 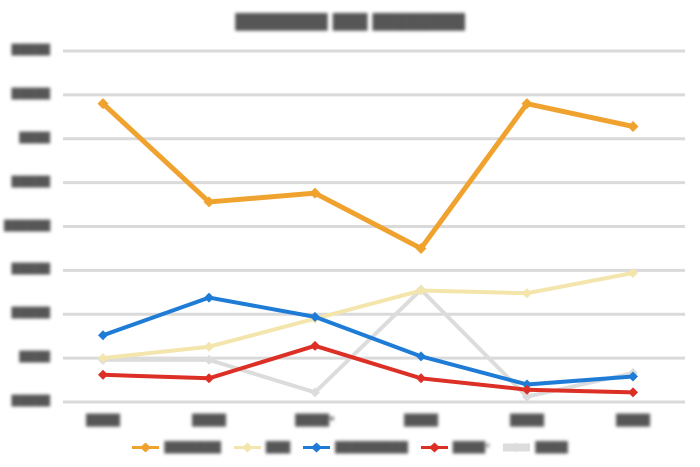 I want to click on legend-item: ███████, so click(x=176, y=447).